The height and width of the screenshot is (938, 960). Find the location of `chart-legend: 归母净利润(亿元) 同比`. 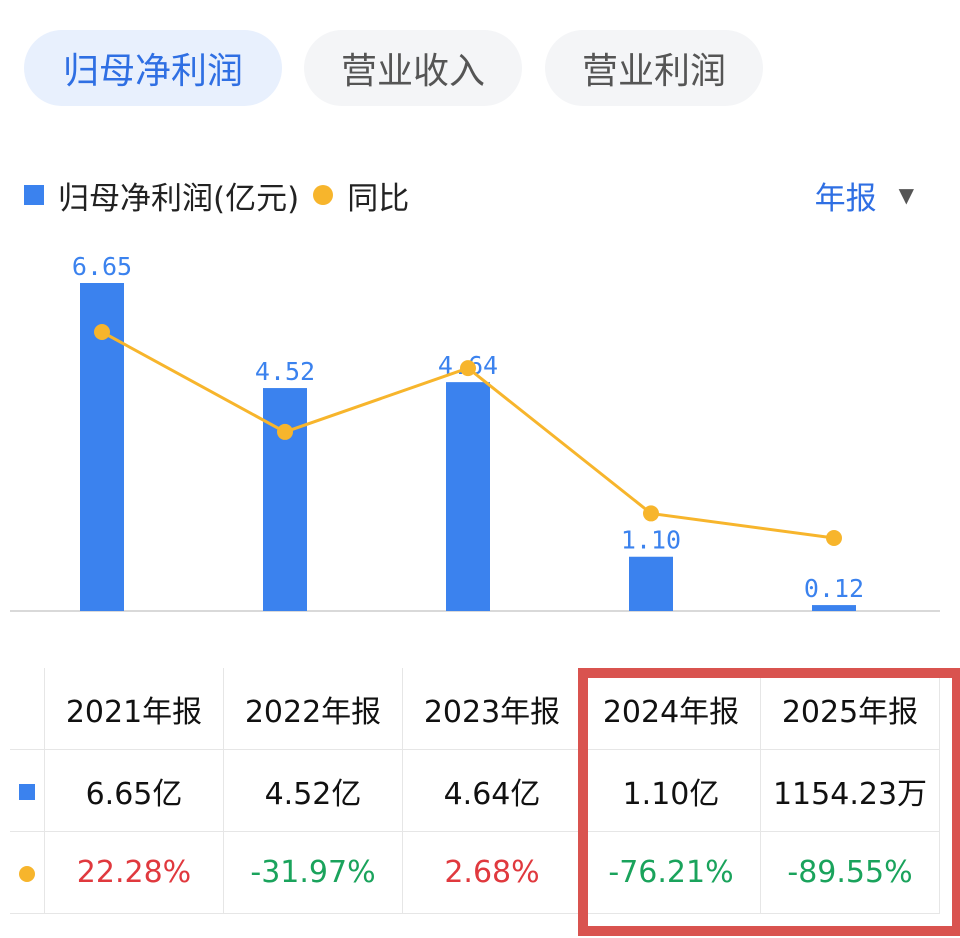

chart-legend: 归母净利润(亿元) 同比 is located at coordinates (216, 195).